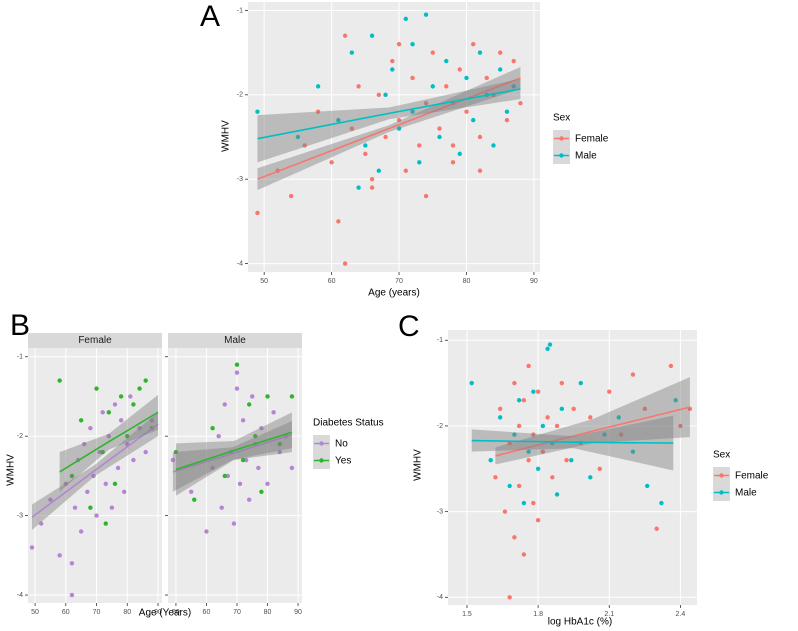 The height and width of the screenshot is (631, 798). I want to click on y-tick-label: -3, so click(240, 179).